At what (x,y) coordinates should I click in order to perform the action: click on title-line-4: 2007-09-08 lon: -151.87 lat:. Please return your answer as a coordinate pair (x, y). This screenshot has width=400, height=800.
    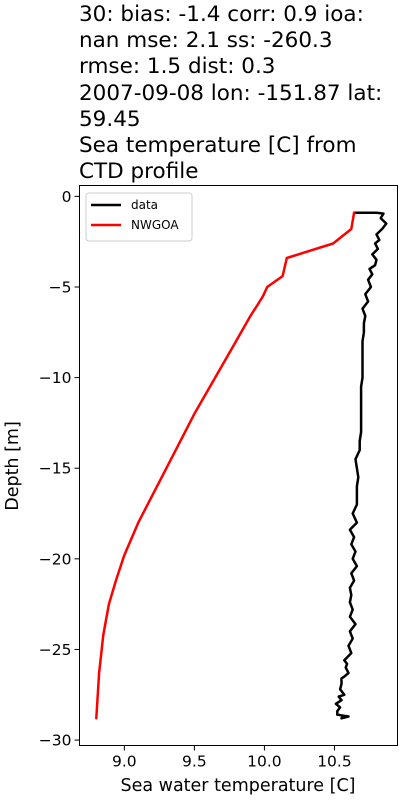
    Looking at the image, I should click on (231, 93).